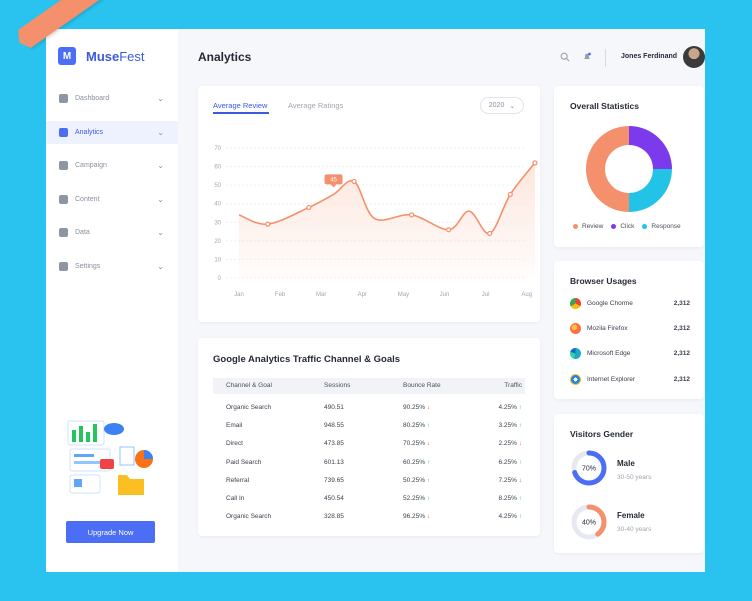 The height and width of the screenshot is (601, 752). What do you see at coordinates (110, 532) in the screenshot?
I see `upgrade-now-button: Upgrade Now` at bounding box center [110, 532].